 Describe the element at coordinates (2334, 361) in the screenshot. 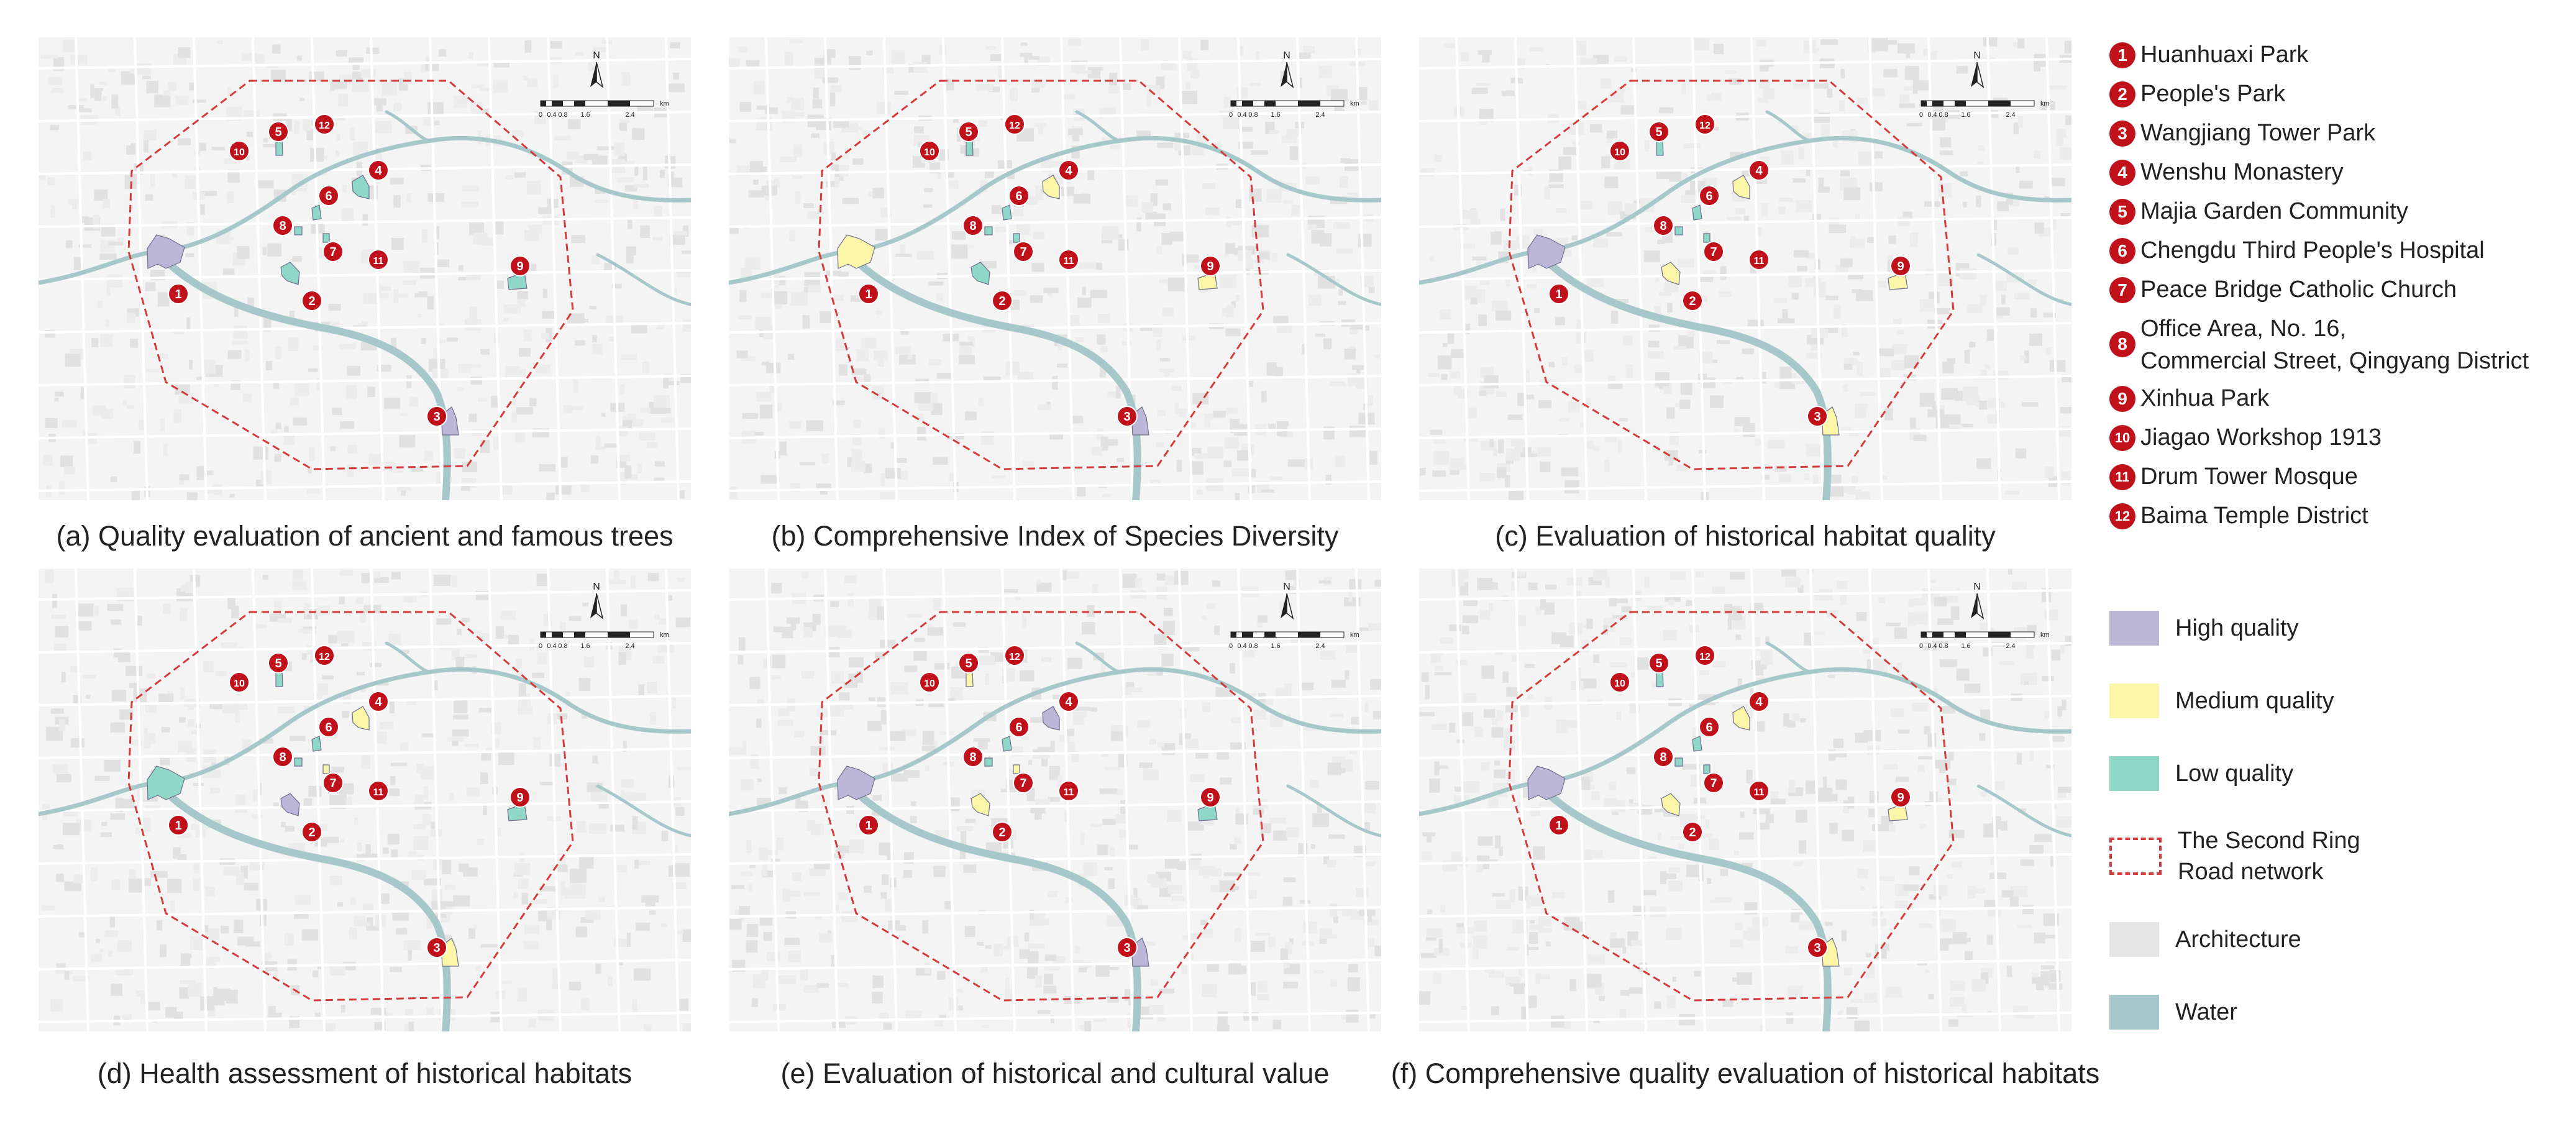

I see `legend-site-name-line2: Commercial Street, Qingyang District` at that location.